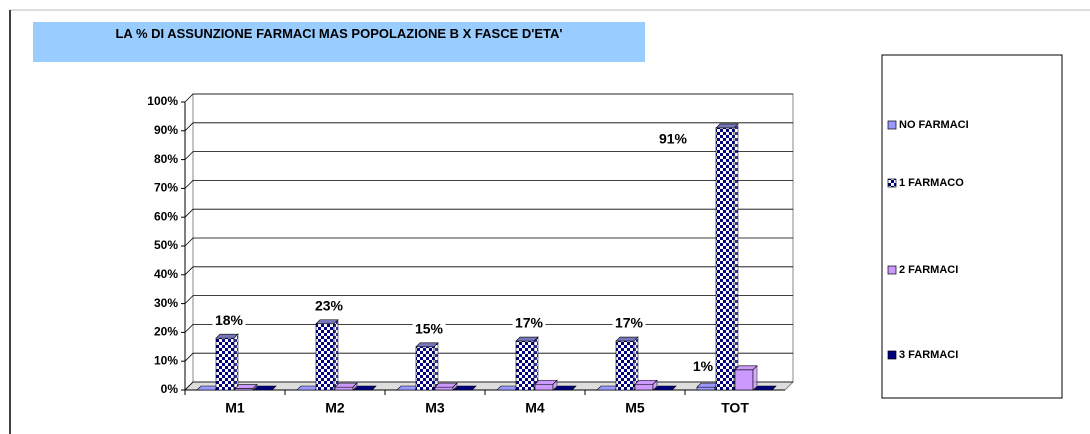 The width and height of the screenshot is (1090, 434). What do you see at coordinates (635, 408) in the screenshot?
I see `x-tick-label: M5` at bounding box center [635, 408].